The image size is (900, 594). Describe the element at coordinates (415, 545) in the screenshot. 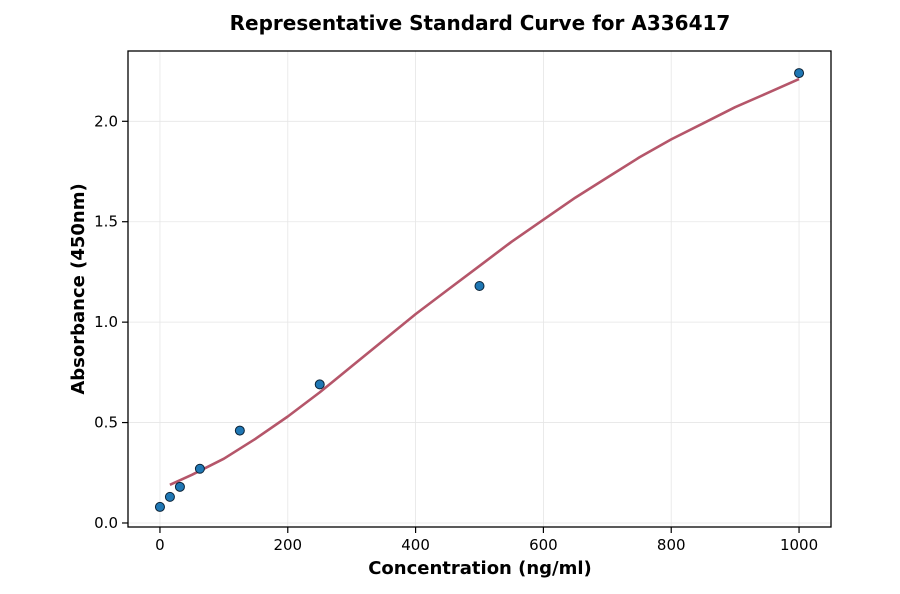

I see `x-tick-label: 400` at that location.